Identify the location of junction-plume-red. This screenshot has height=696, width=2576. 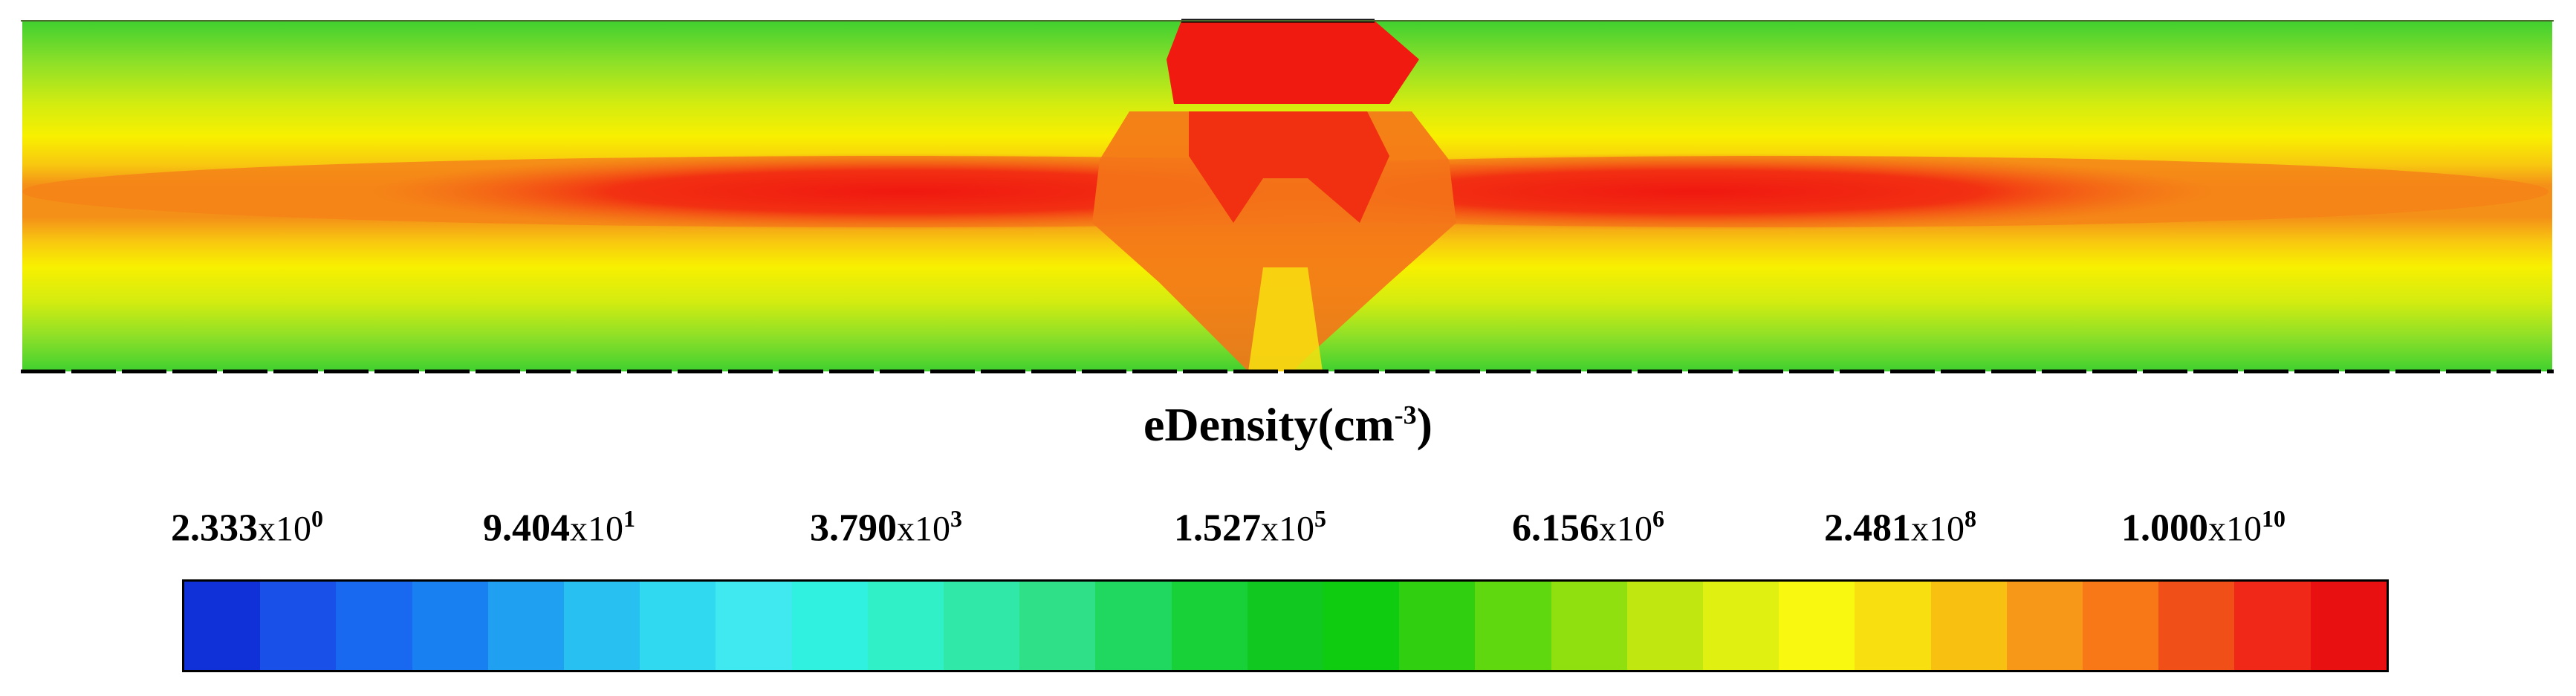
(1289, 167).